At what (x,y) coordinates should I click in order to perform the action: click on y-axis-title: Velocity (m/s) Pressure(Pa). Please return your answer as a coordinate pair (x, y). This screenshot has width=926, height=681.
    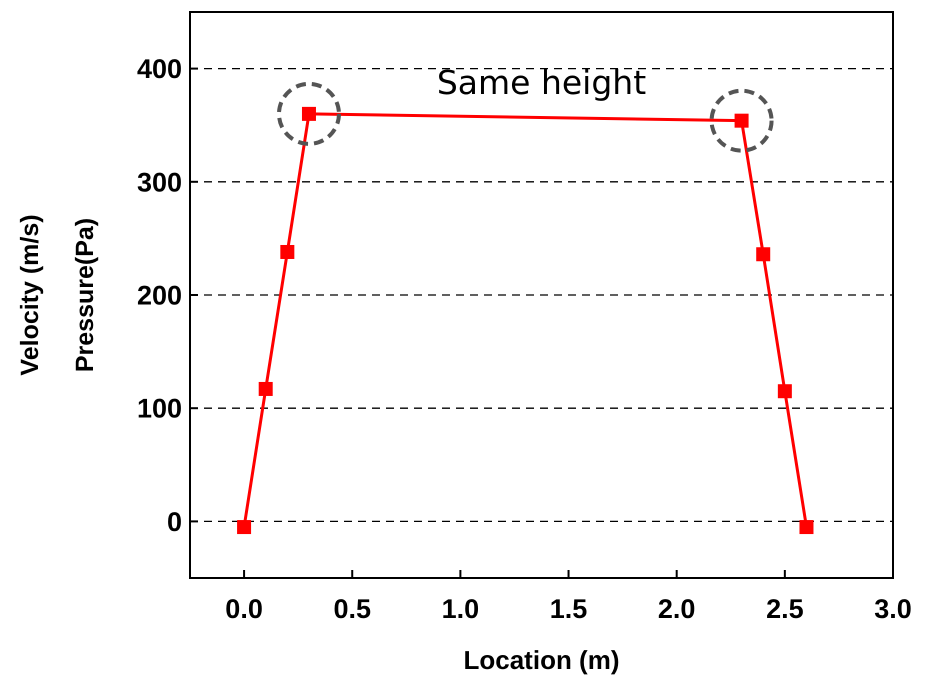
    Looking at the image, I should click on (57, 295).